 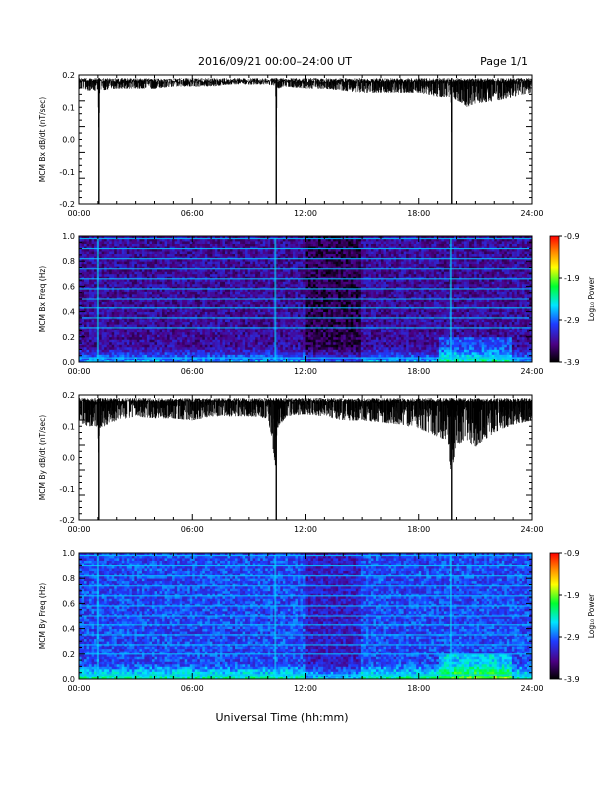 What do you see at coordinates (42, 616) in the screenshot?
I see `y-axis-label: MCM By Freq (Hz)` at bounding box center [42, 616].